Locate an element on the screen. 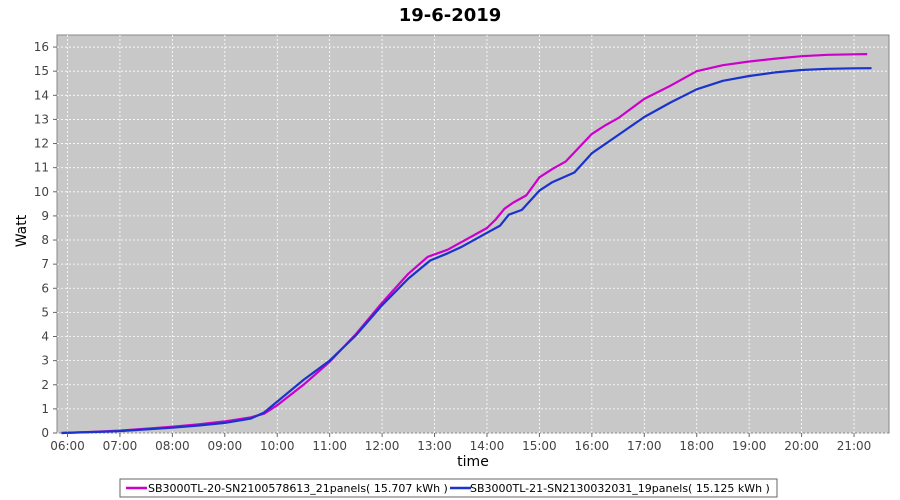  y-tick-label: 13 is located at coordinates (41, 119).